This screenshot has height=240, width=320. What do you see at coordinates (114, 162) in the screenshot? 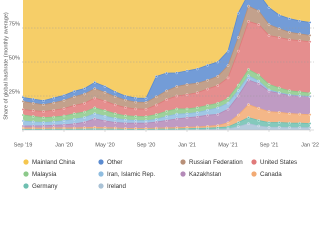
I see `legend-label: Other` at bounding box center [114, 162].